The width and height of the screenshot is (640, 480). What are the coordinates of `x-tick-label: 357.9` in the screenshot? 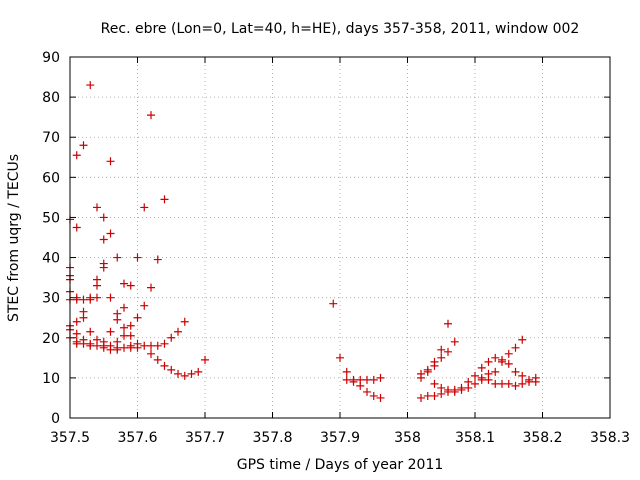 It's located at (340, 438).